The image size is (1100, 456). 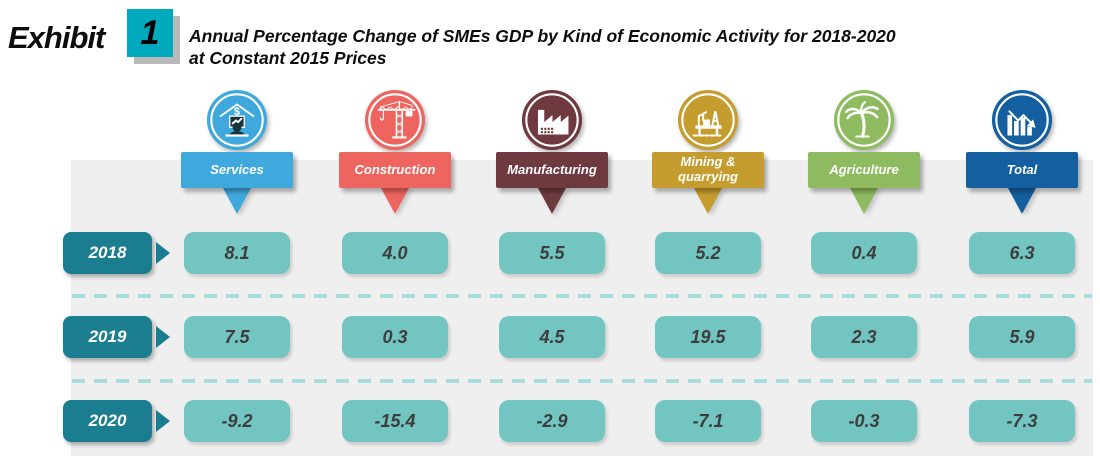 I want to click on column-header-manufacturing: Manufacturing, so click(x=552, y=151).